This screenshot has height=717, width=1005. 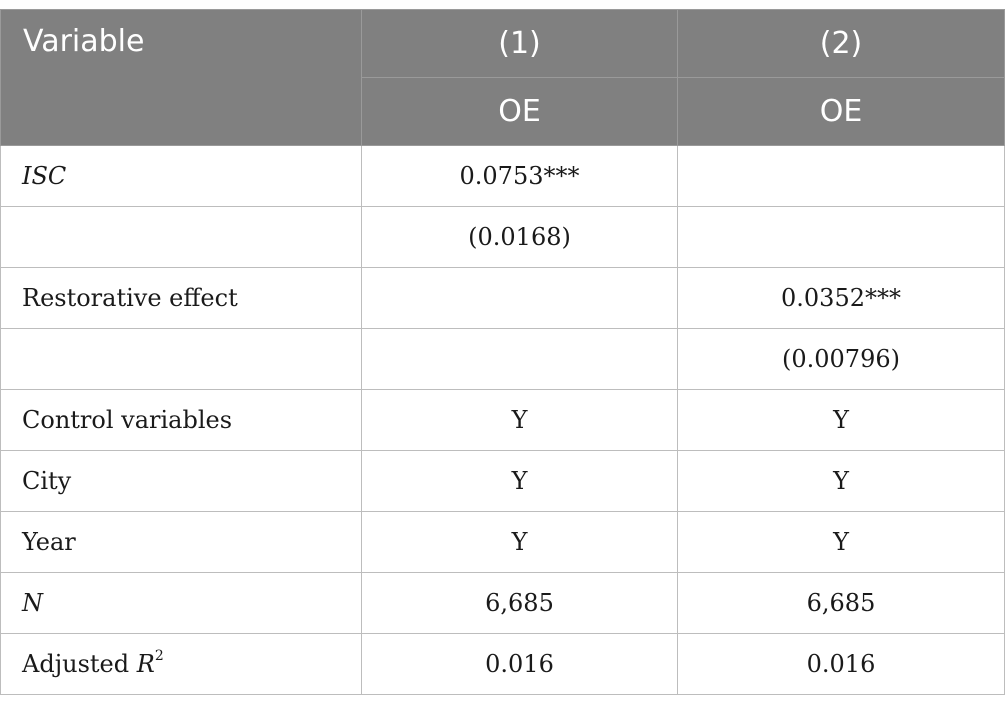 What do you see at coordinates (841, 359) in the screenshot?
I see `cell-model-2: (0.00796)` at bounding box center [841, 359].